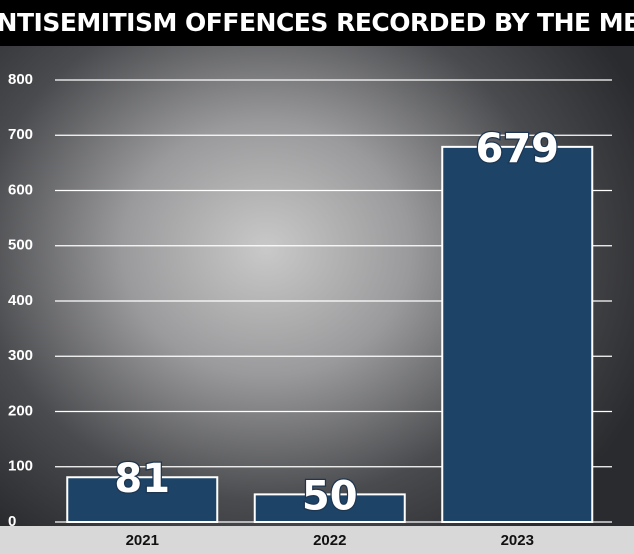  I want to click on x-tick-label: 2023, so click(517, 540).